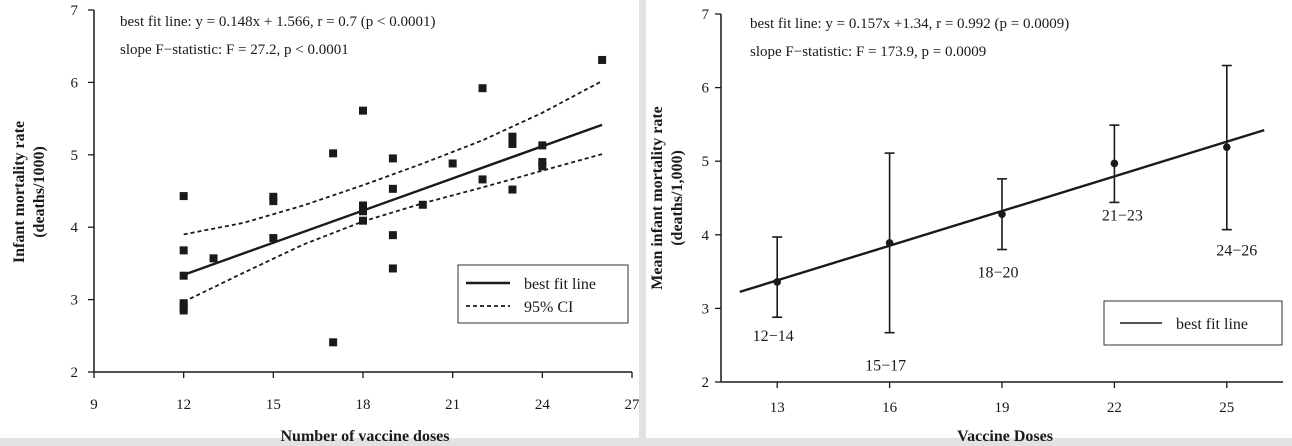 This screenshot has height=446, width=1292. I want to click on panel-divider, so click(642, 223).